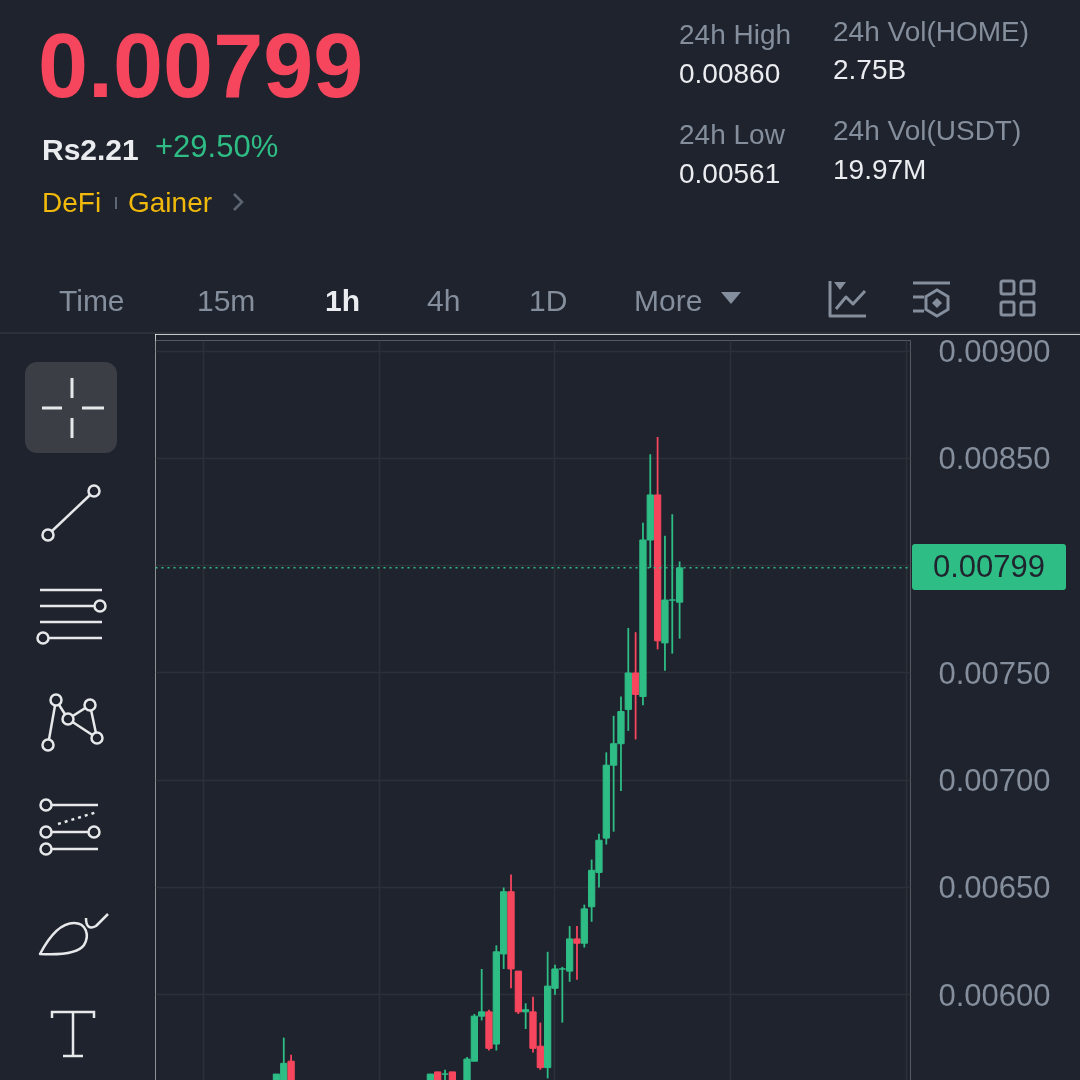 This screenshot has width=1080, height=1080. I want to click on text: DeFi, so click(72, 203).